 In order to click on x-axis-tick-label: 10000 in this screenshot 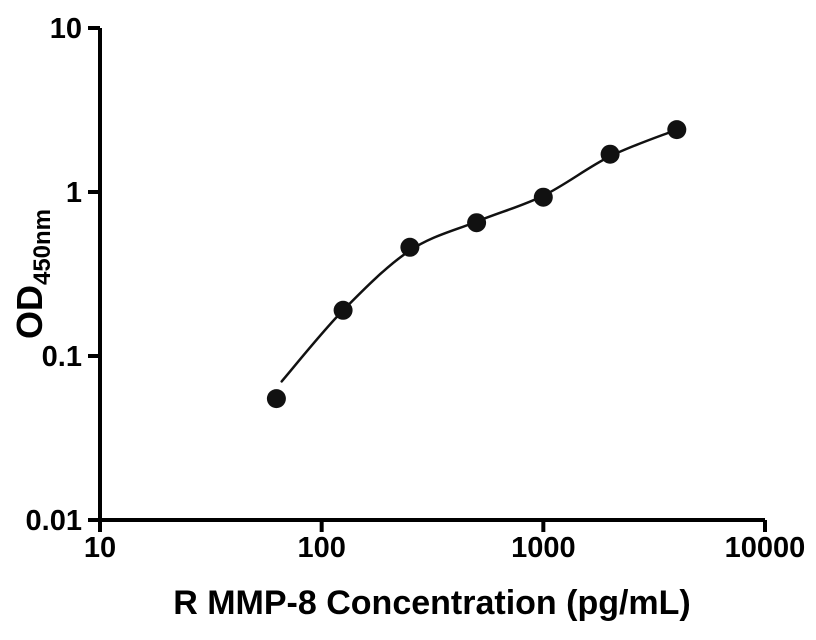, I will do `click(765, 548)`.